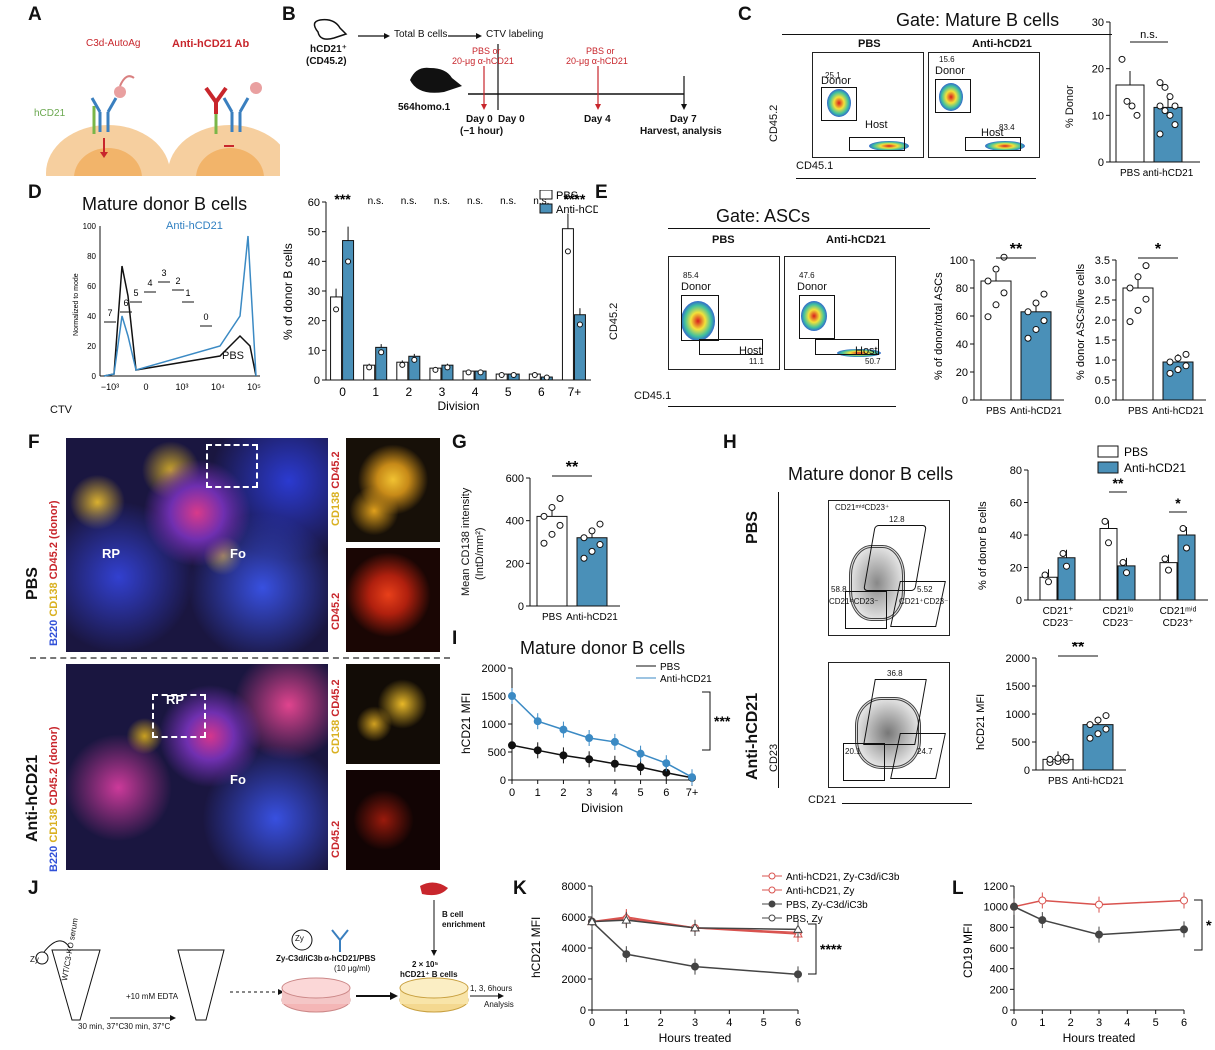 This screenshot has height=1050, width=1215. I want to click on panel-letter-d: D, so click(35, 192).